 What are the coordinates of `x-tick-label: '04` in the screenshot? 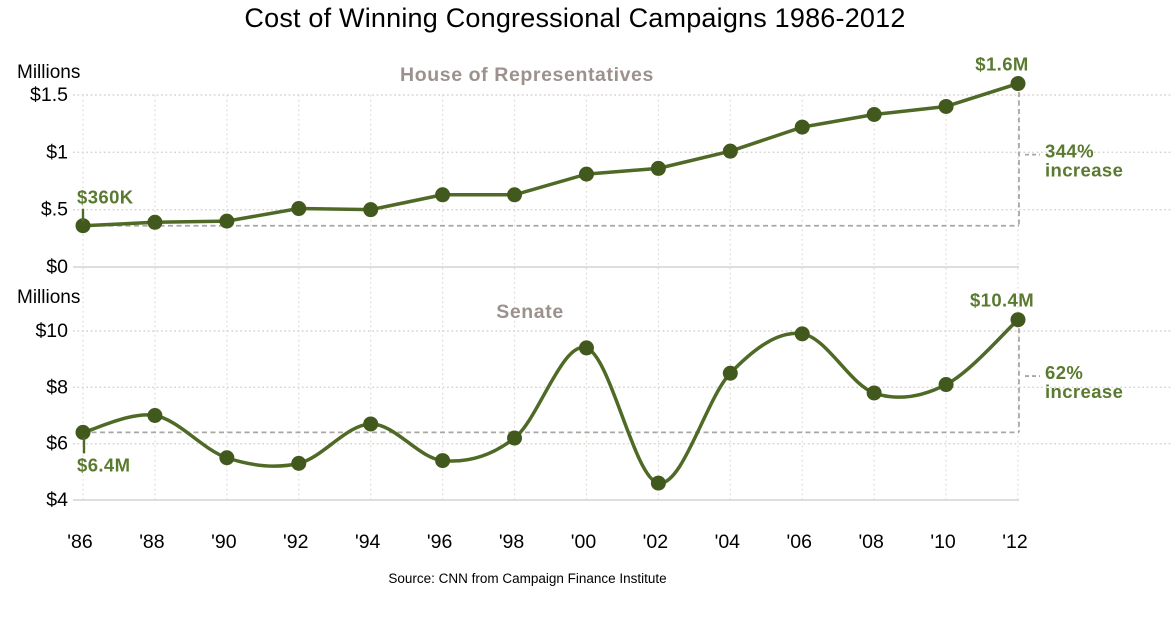 It's located at (728, 542).